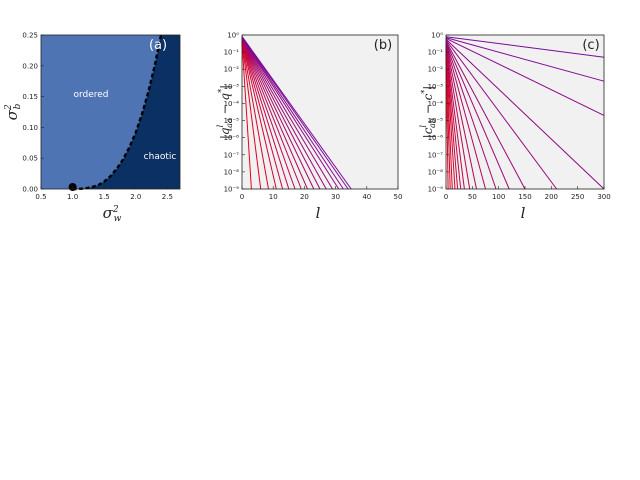 The image size is (640, 480). Describe the element at coordinates (318, 213) in the screenshot. I see `panel-b-xlabel: l` at that location.